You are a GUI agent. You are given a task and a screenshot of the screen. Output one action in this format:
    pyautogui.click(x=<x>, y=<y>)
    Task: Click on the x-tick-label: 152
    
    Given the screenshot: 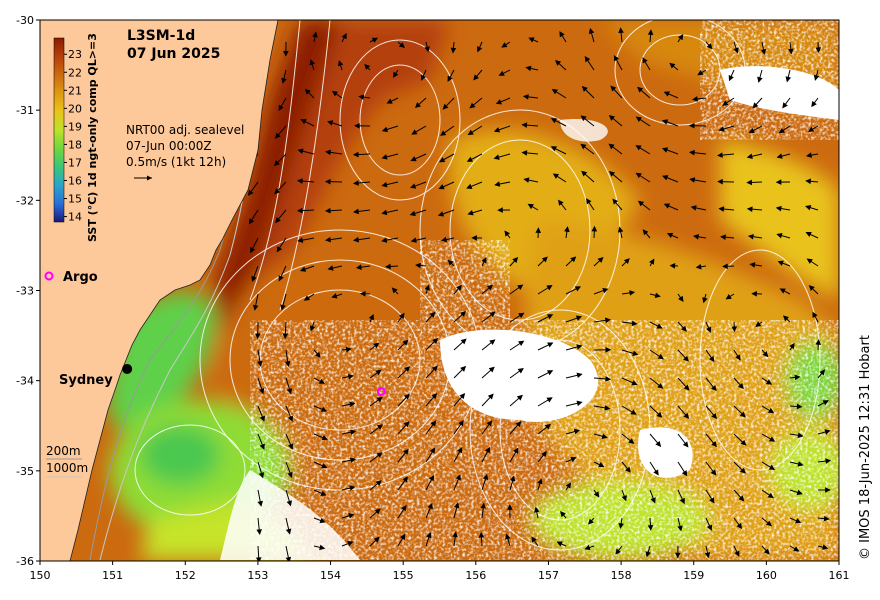 What is the action you would take?
    pyautogui.click(x=185, y=575)
    